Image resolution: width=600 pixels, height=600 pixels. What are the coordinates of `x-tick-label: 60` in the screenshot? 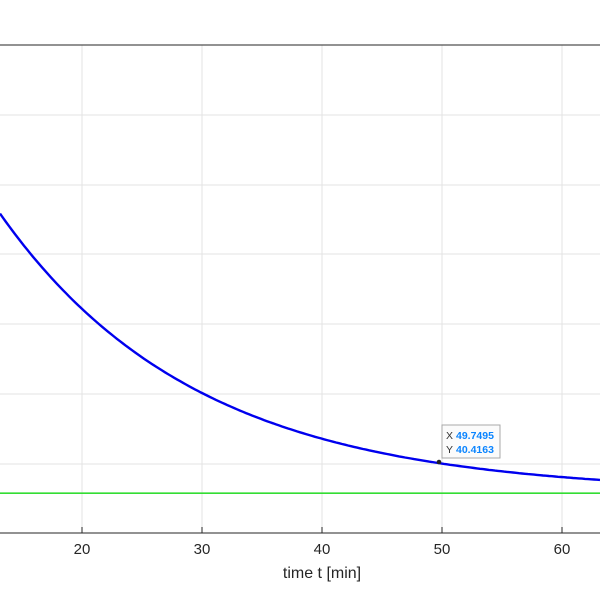 It's located at (562, 549).